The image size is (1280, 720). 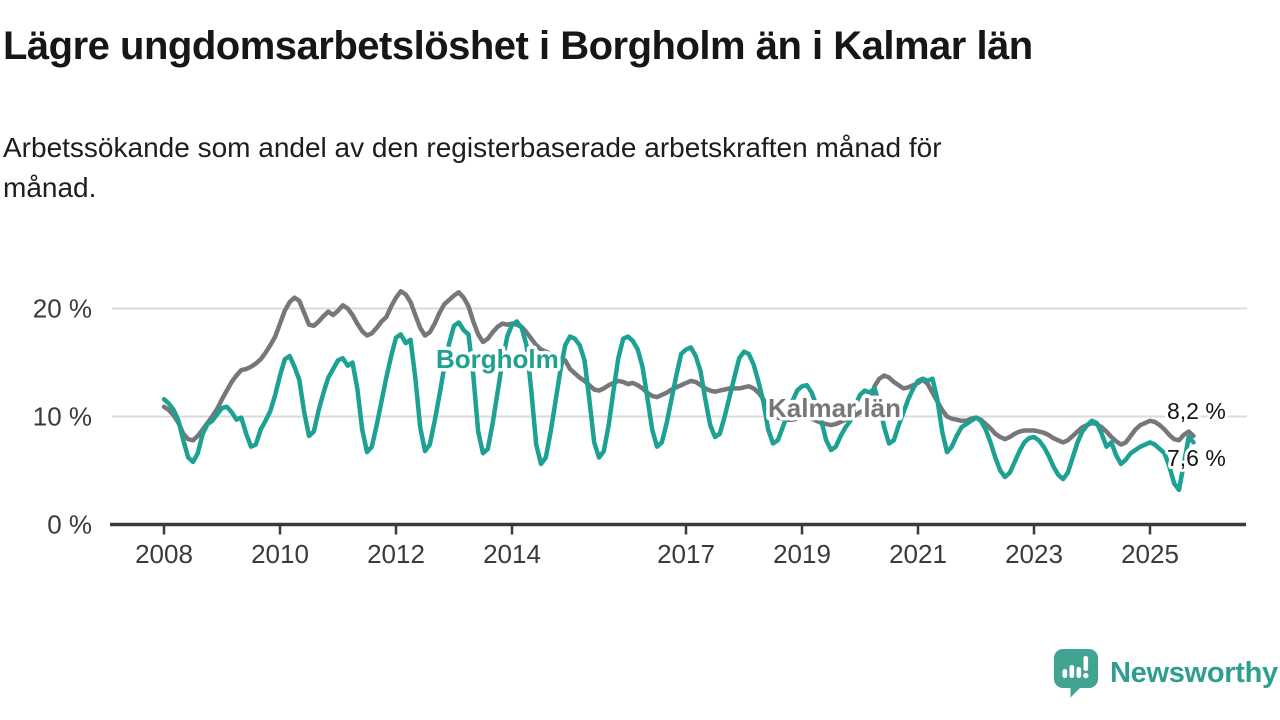 I want to click on borgholm-end-value-label: 7,6 %, so click(x=1196, y=458).